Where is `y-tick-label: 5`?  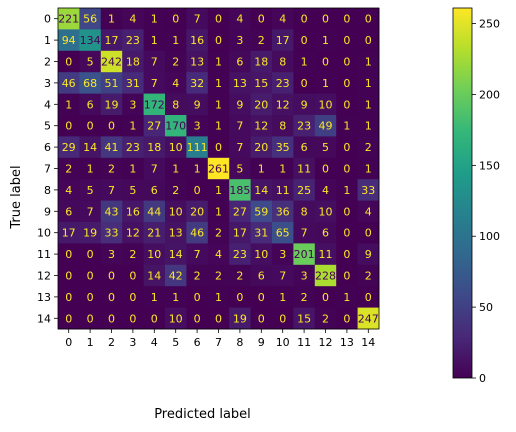
y-tick-label: 5 is located at coordinates (47, 126).